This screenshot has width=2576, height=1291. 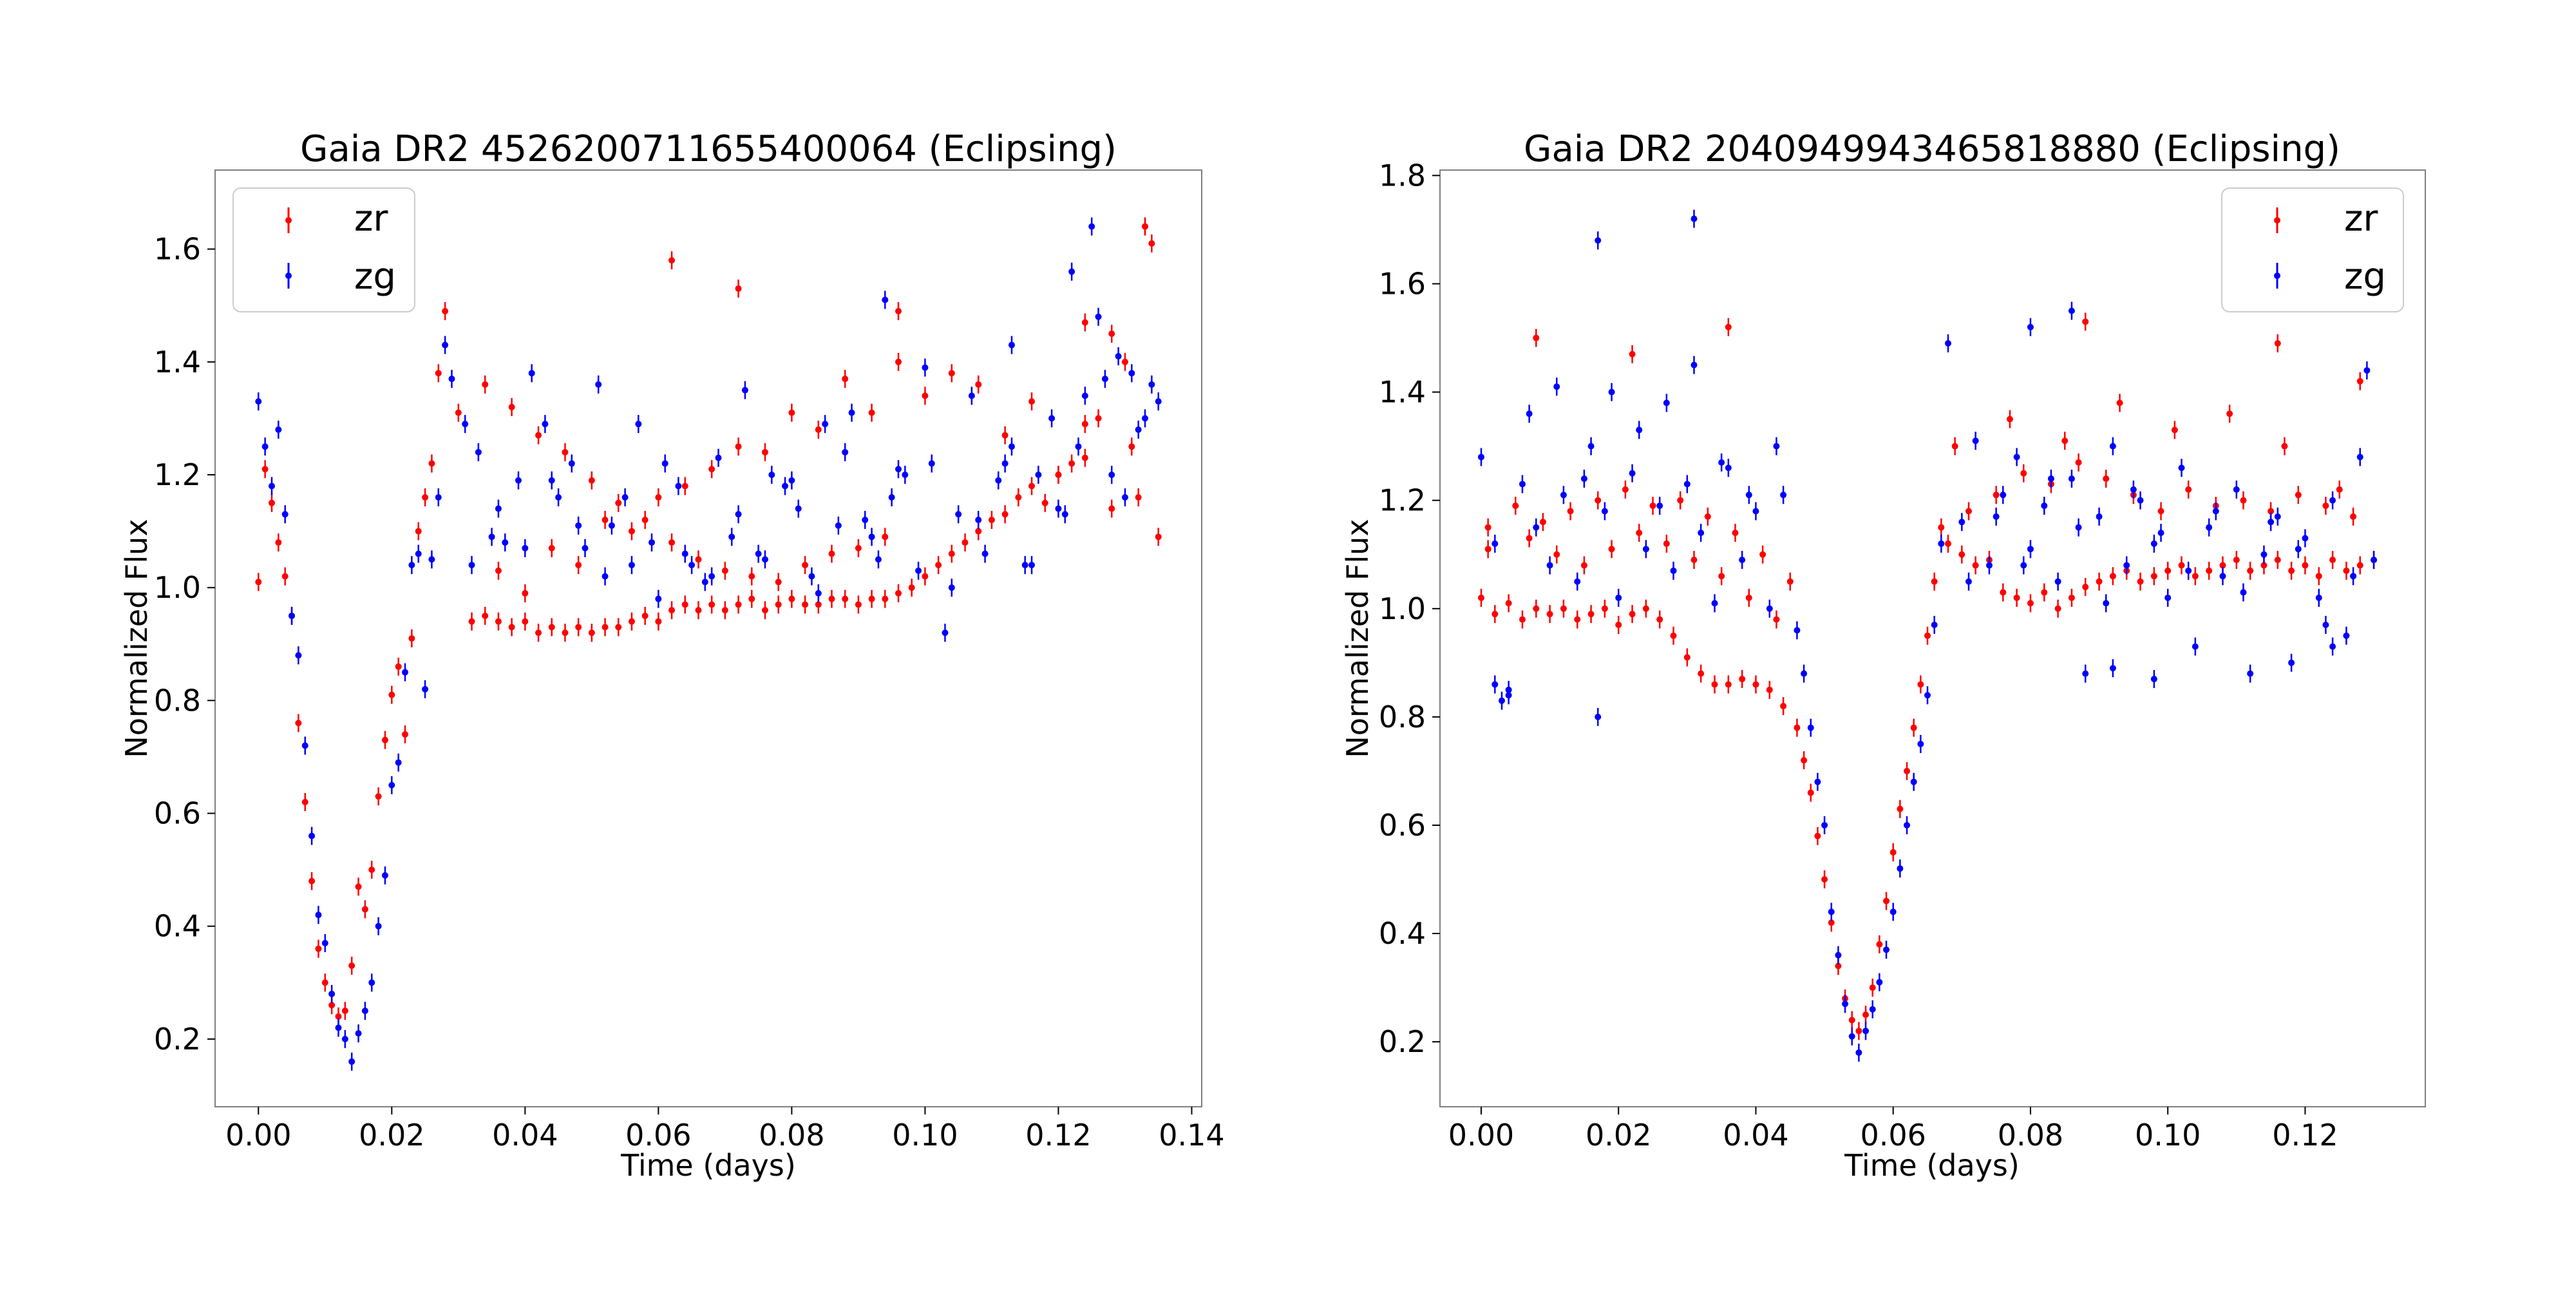 What do you see at coordinates (1403, 825) in the screenshot?
I see `y-tick-label: 0.6` at bounding box center [1403, 825].